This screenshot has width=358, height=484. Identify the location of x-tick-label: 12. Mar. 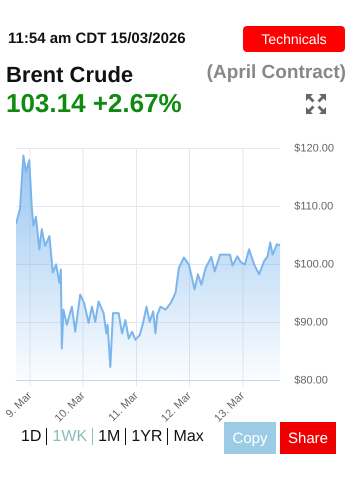
(176, 407).